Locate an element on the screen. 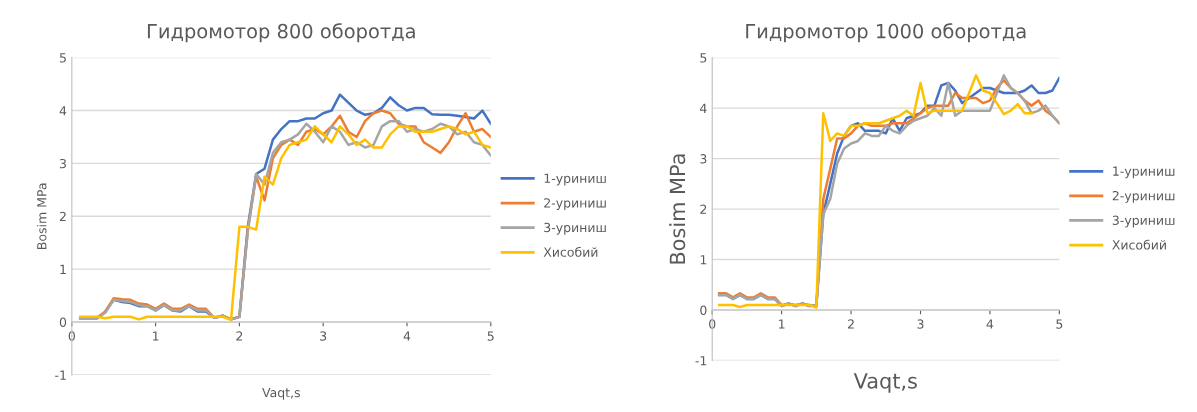 Image resolution: width=1197 pixels, height=412 pixels. chart-title: Гидромотор 1000 оборотда is located at coordinates (886, 33).